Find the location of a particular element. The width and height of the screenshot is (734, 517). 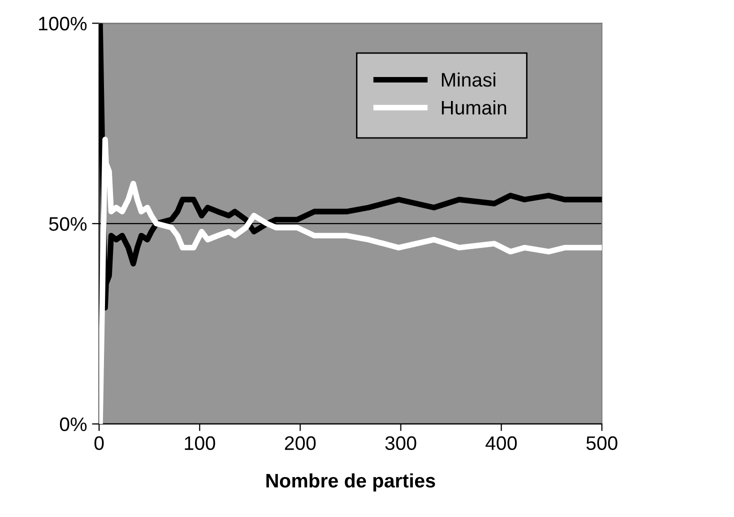

x-tick-label: 500 is located at coordinates (602, 443).